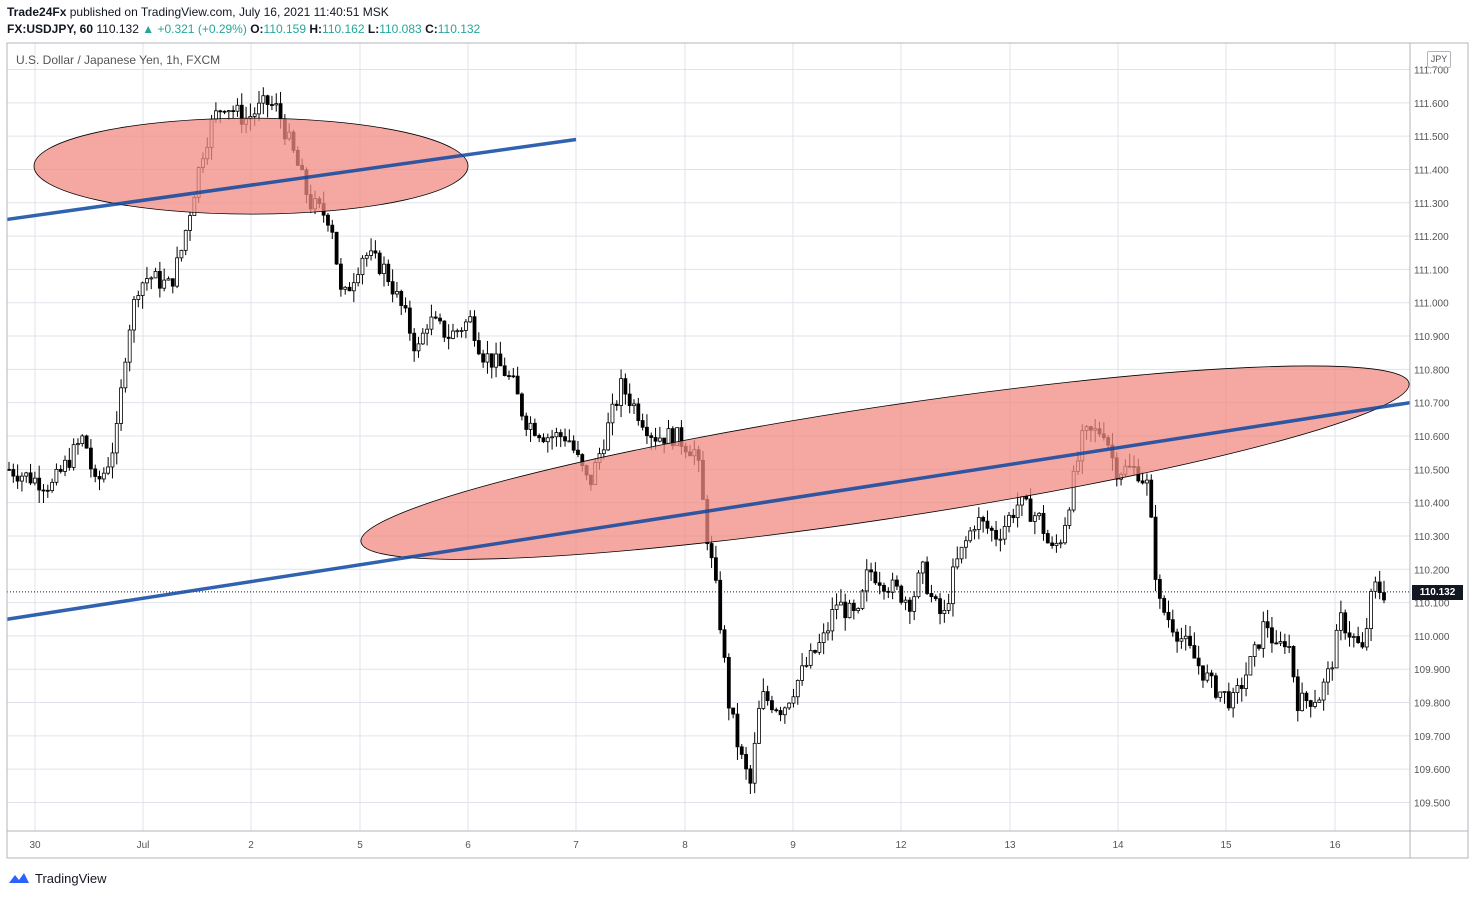 Image resolution: width=1475 pixels, height=897 pixels. Describe the element at coordinates (1431, 170) in the screenshot. I see `y-tick-label: 111.400` at that location.